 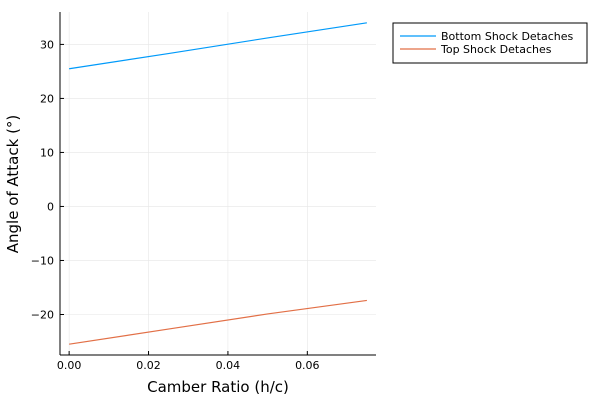 I want to click on y-axis-label: Angle of Attack (°), so click(x=13, y=184).